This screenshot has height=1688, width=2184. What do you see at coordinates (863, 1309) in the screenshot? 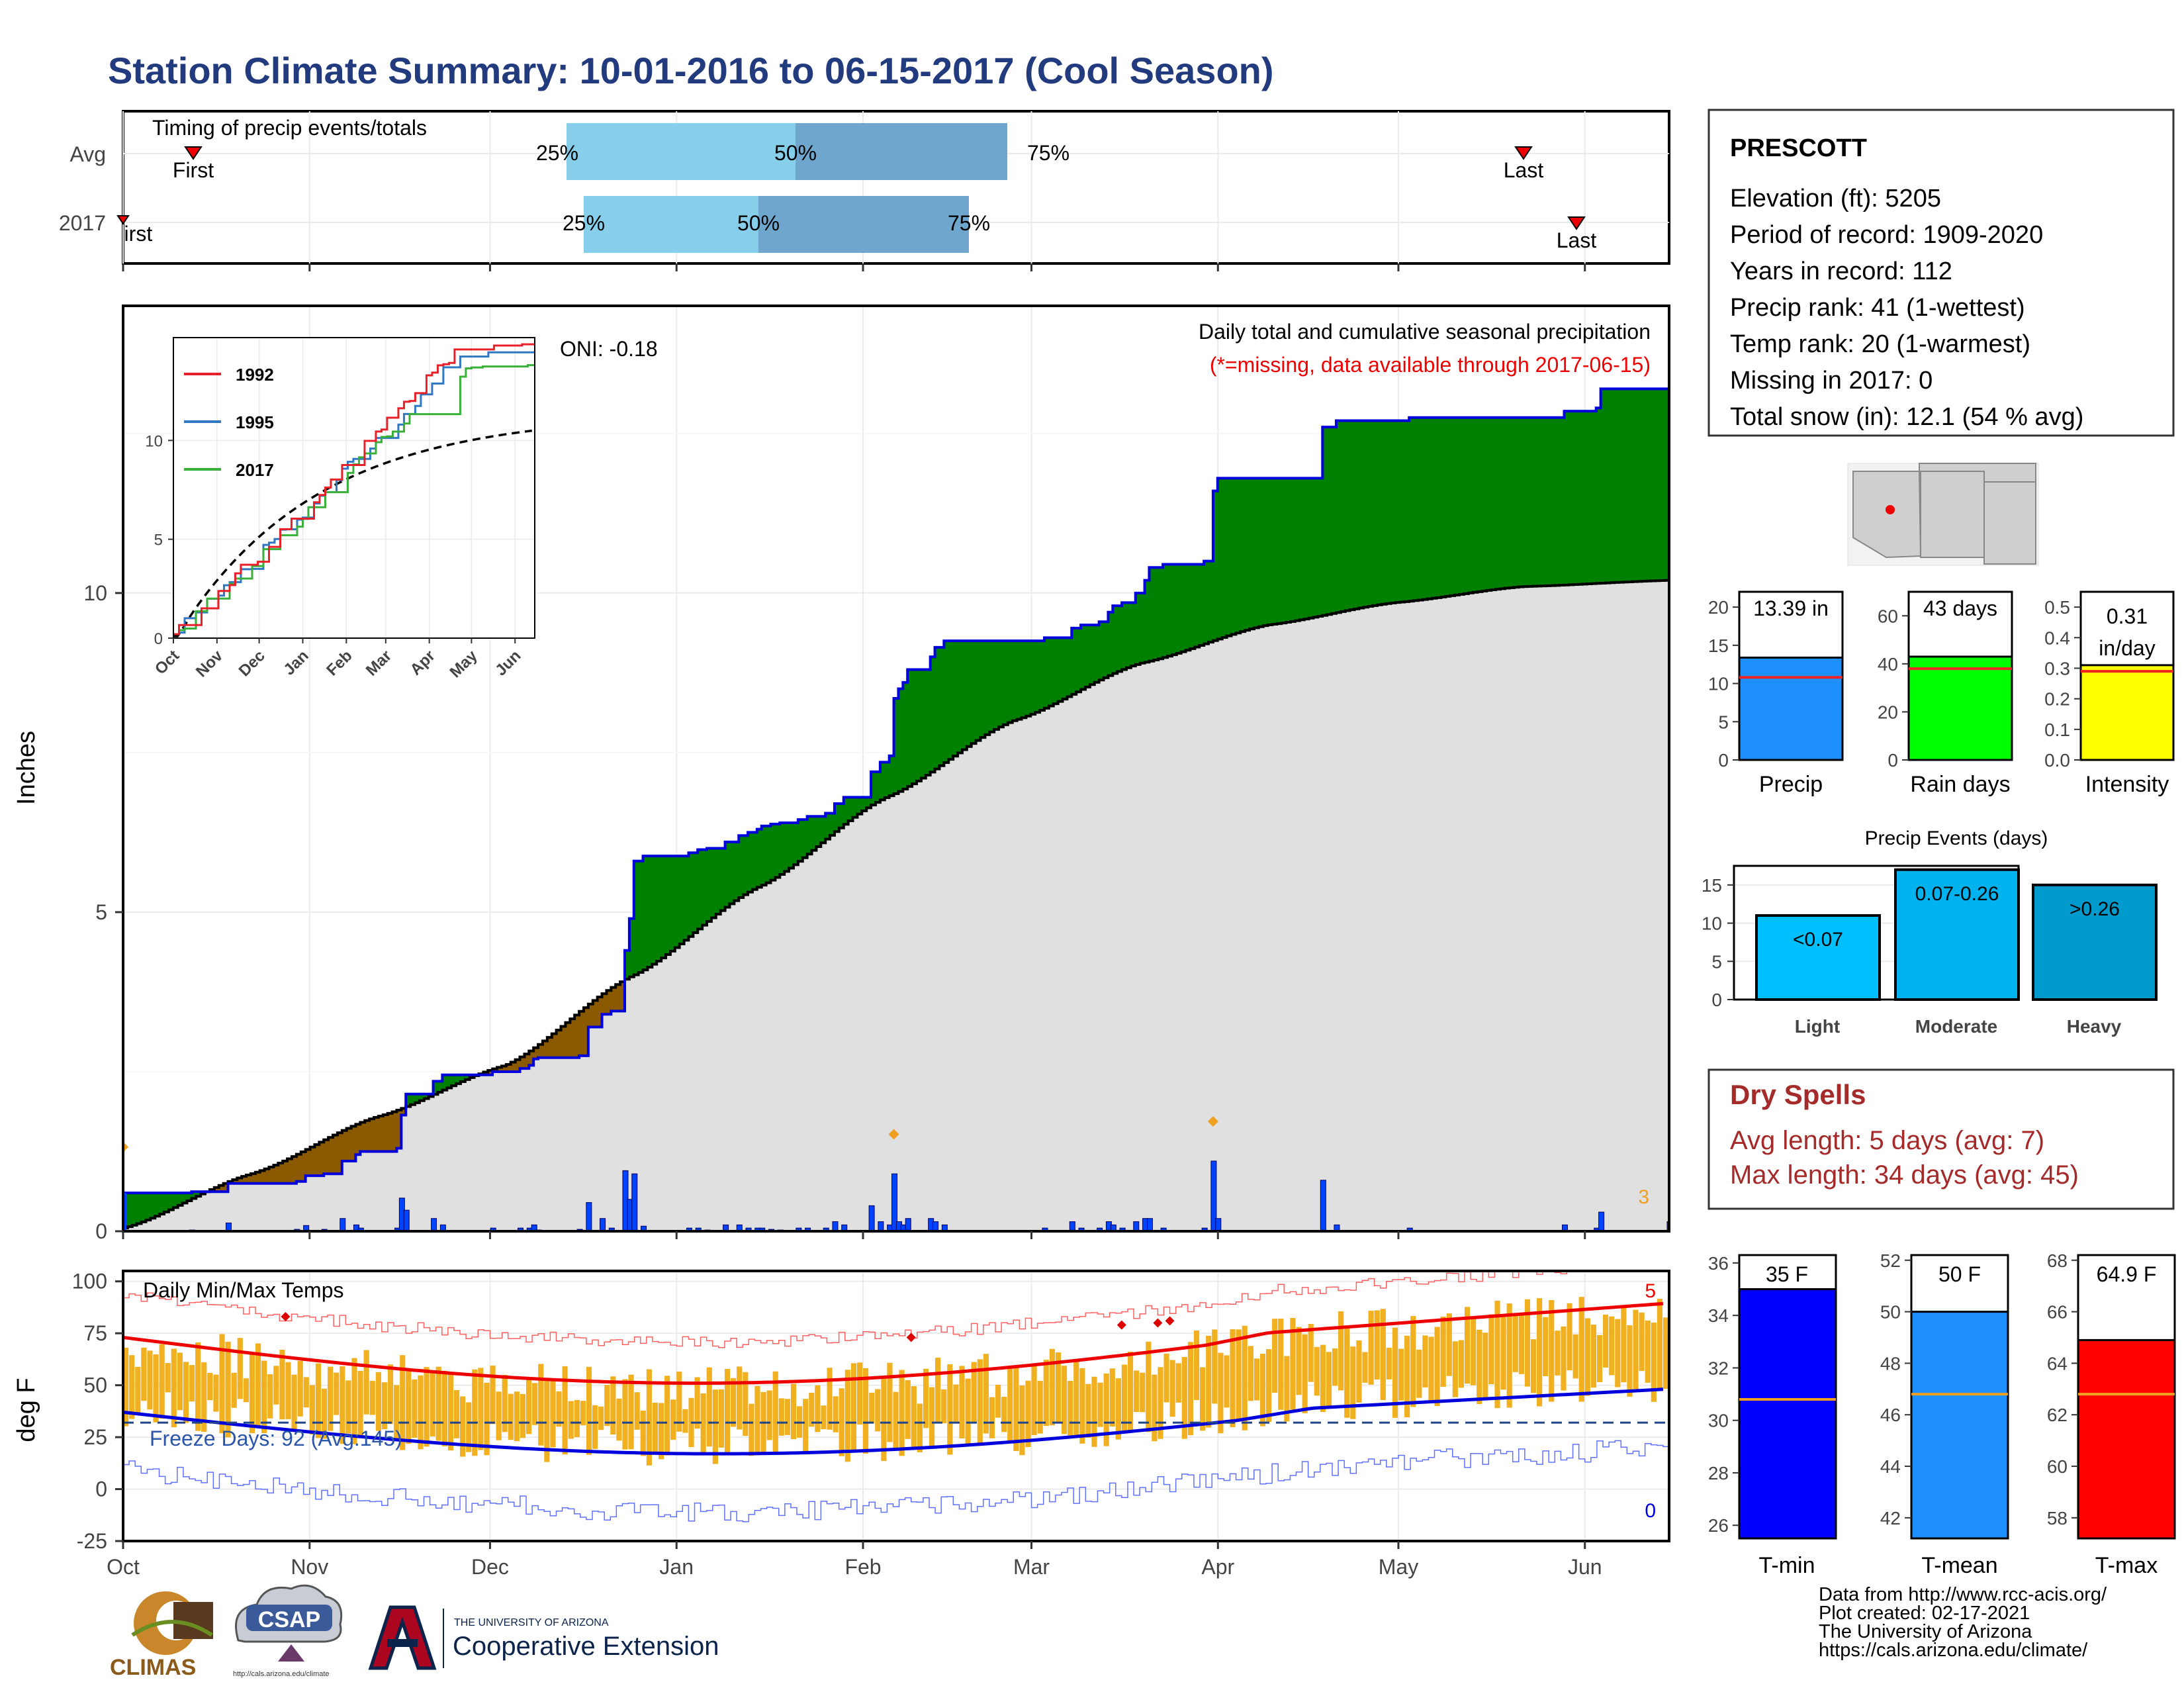
I see `tmax-record-line` at bounding box center [863, 1309].